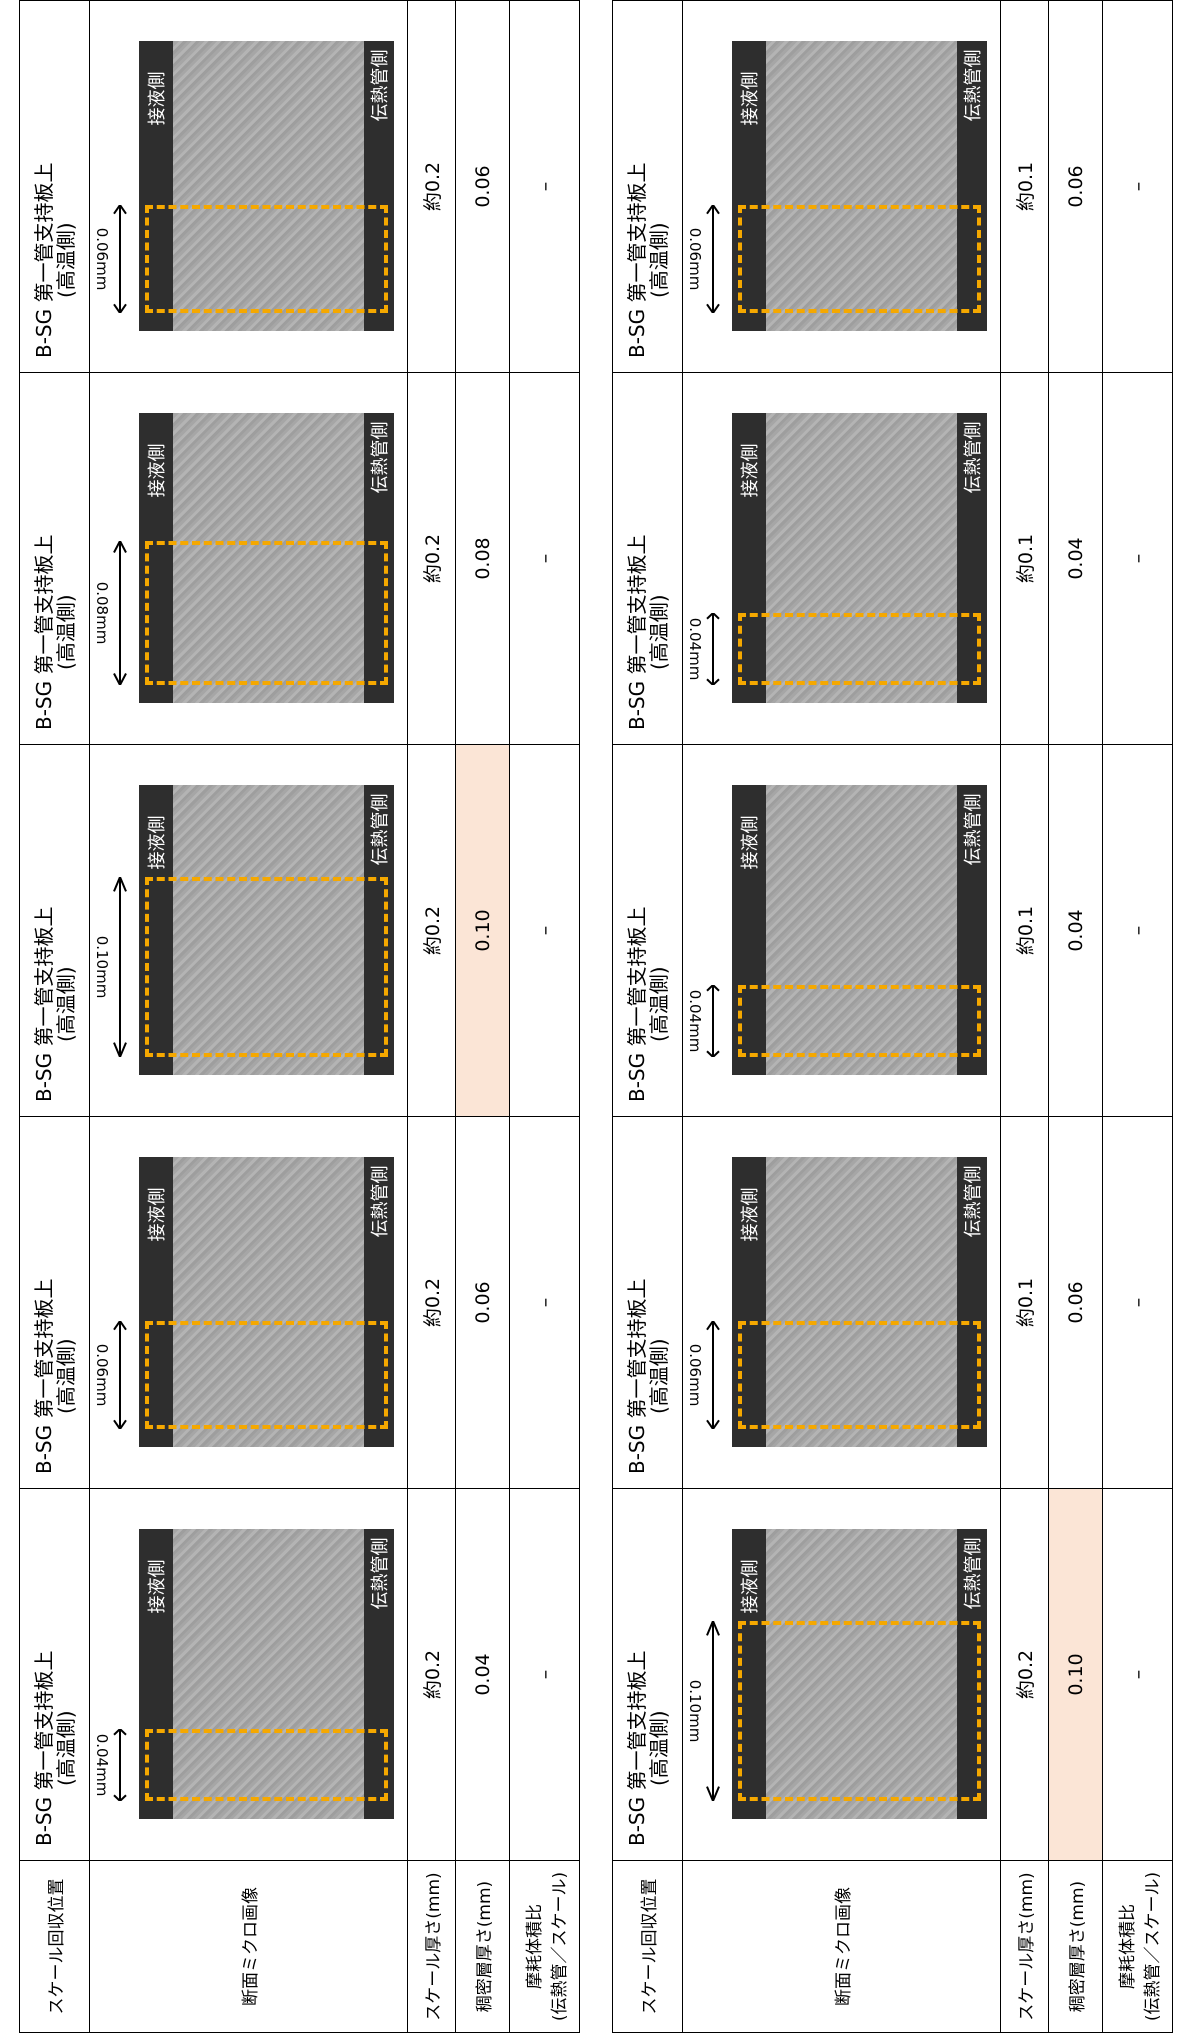  I want to click on image-cell: 接液側 伝熱管側 0.08mm, so click(248, 558).